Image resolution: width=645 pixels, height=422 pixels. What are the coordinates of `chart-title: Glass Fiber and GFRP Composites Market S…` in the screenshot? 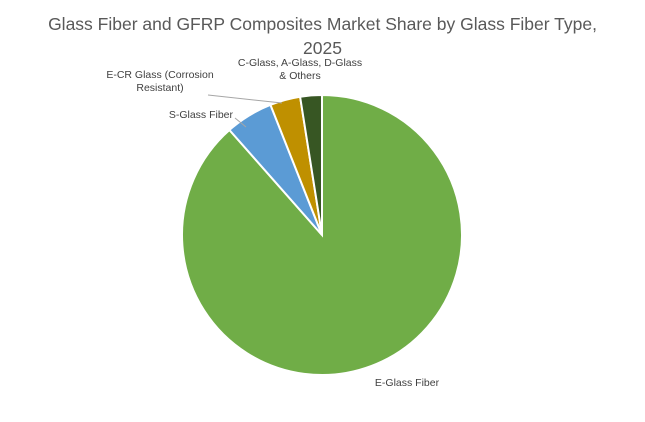 It's located at (322, 36).